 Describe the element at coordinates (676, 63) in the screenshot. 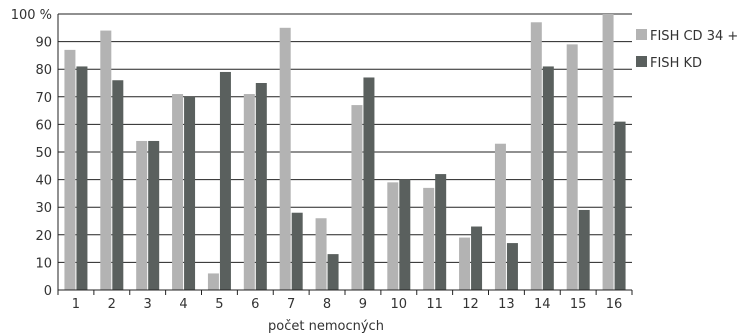

I see `legend-label-fish-kd: FISH KD` at that location.